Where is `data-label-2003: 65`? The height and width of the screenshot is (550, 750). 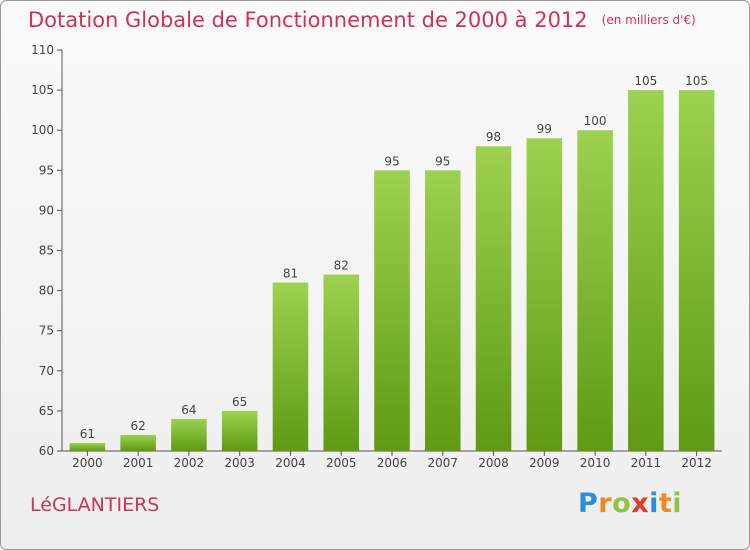 data-label-2003: 65 is located at coordinates (239, 402).